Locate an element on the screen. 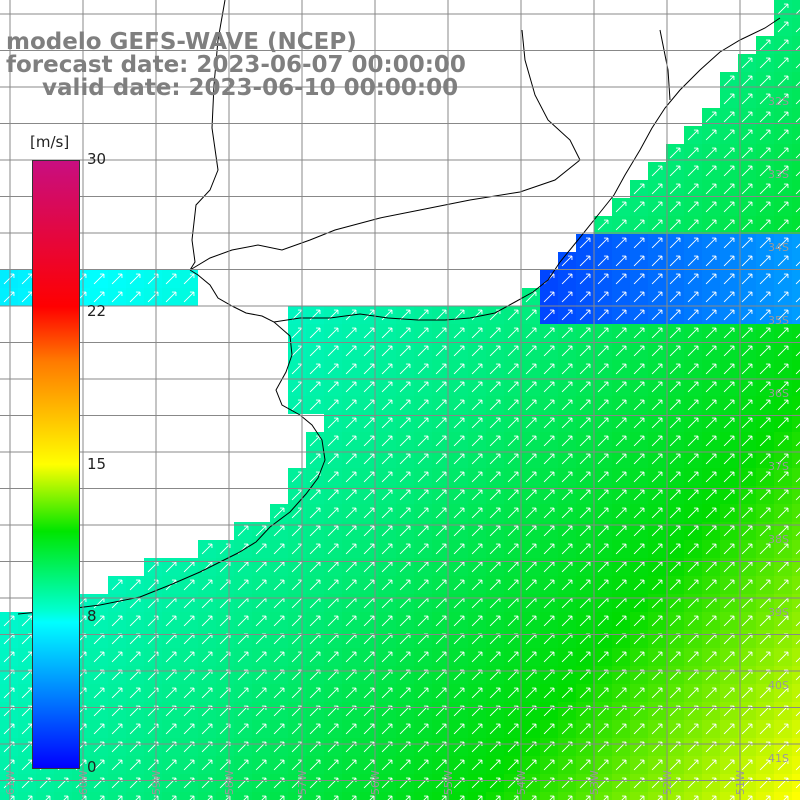 The width and height of the screenshot is (800, 800). longitude-label: 58W is located at coordinates (229, 782).